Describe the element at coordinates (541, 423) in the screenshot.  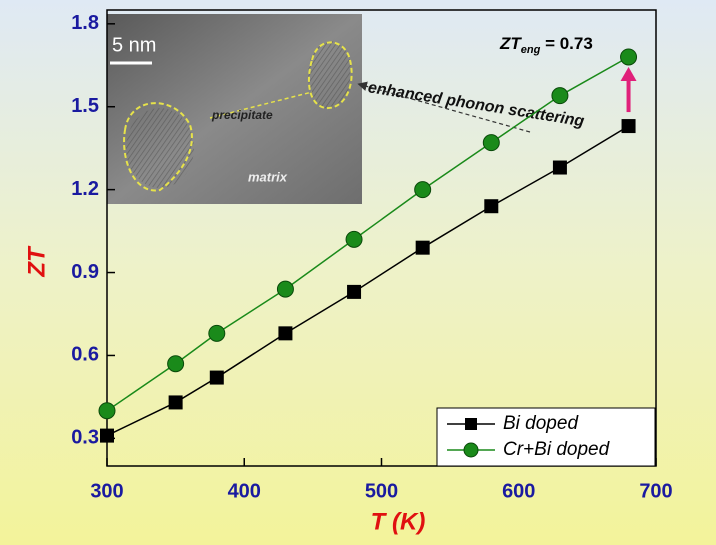
I see `legend-label: Bi doped` at that location.